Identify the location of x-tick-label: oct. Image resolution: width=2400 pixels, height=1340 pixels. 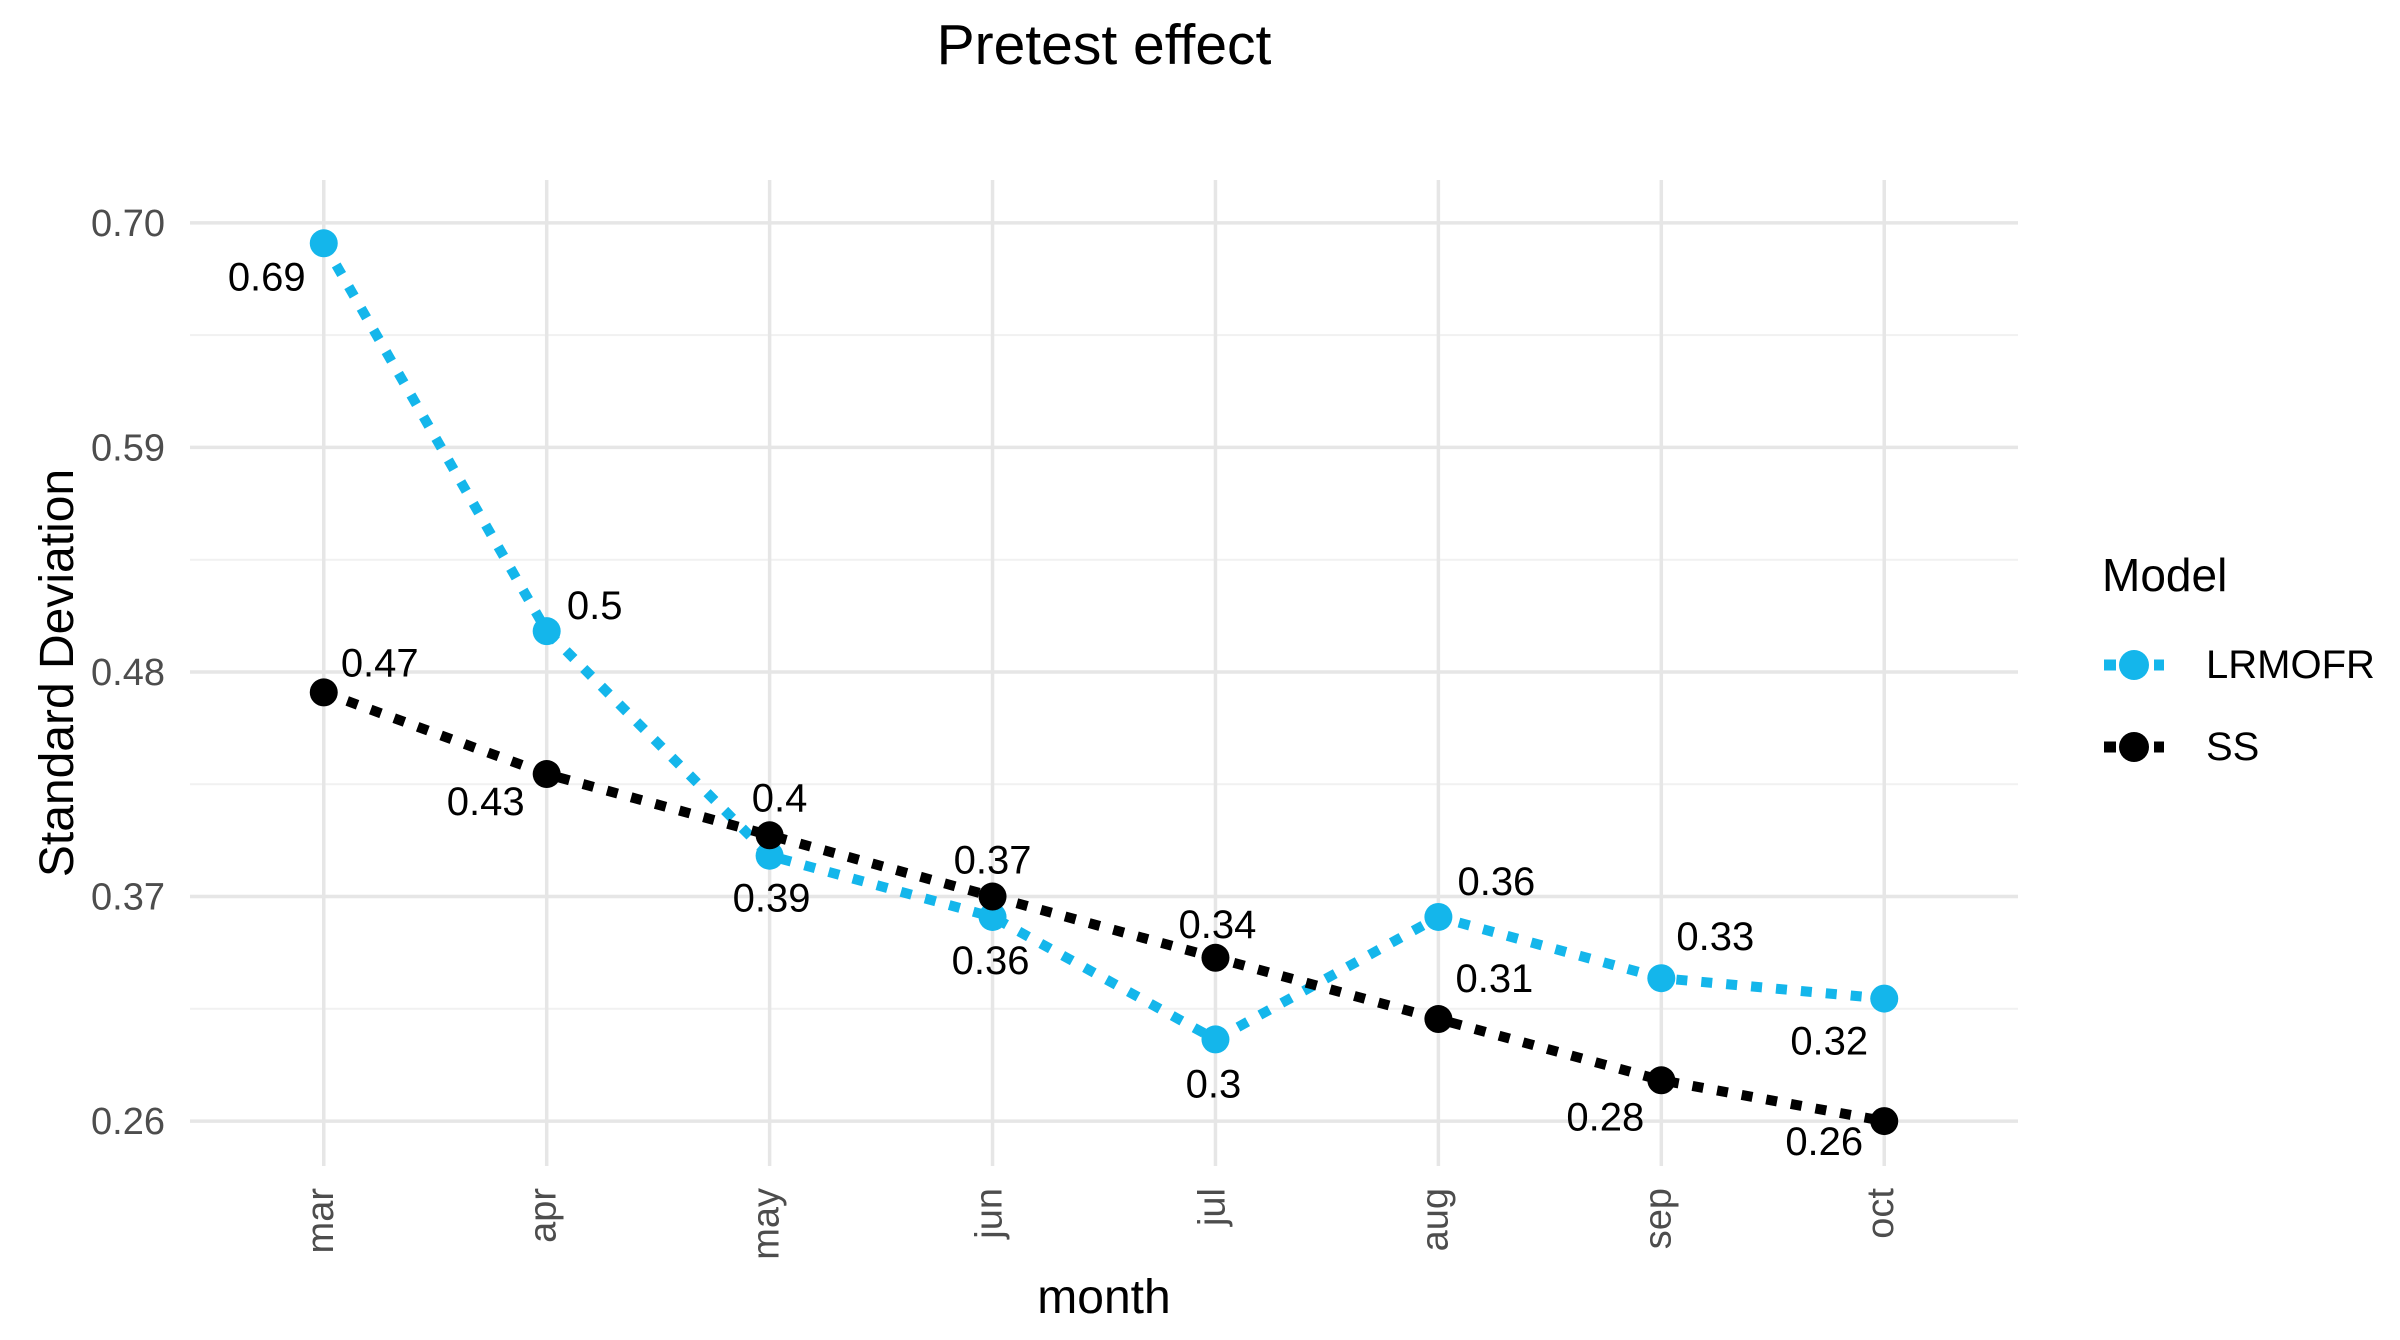
(1881, 1213).